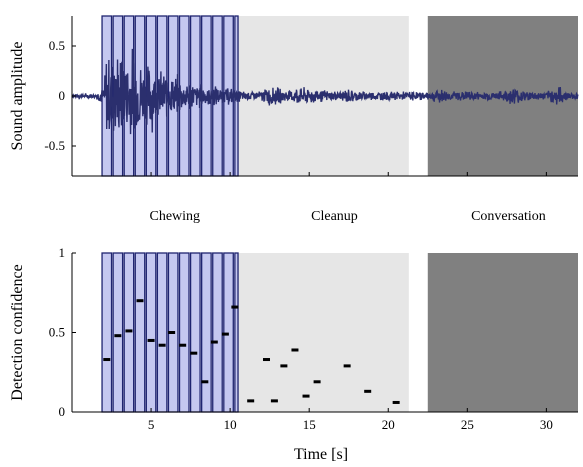 The width and height of the screenshot is (583, 467). Describe the element at coordinates (546, 424) in the screenshot. I see `x-tick-label: 30` at that location.